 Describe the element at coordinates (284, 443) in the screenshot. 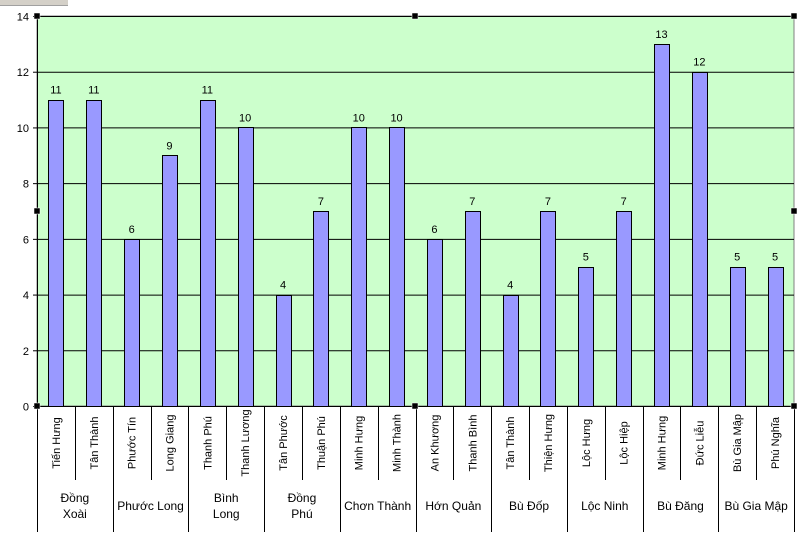

I see `x-tick-label: Tân Phước` at that location.